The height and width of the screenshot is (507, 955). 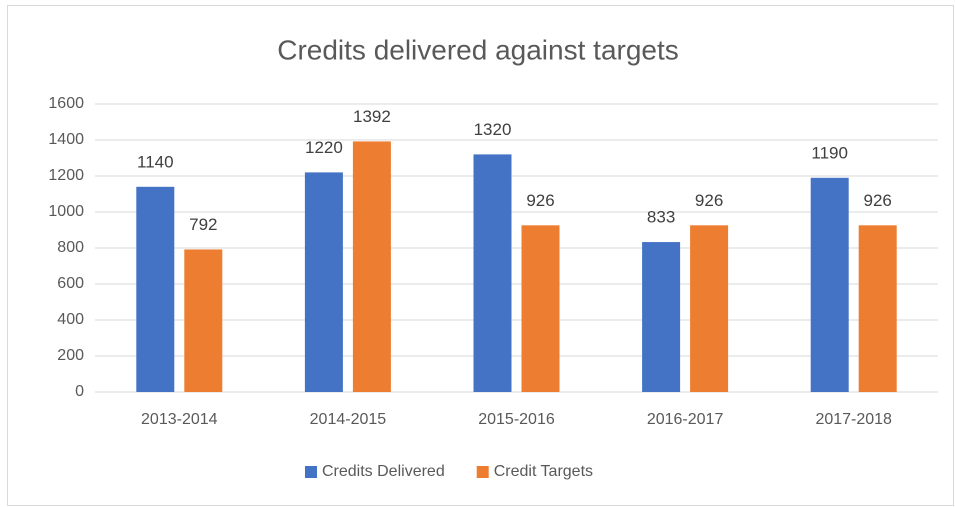 What do you see at coordinates (70, 355) in the screenshot?
I see `y-tick-label: 200` at bounding box center [70, 355].